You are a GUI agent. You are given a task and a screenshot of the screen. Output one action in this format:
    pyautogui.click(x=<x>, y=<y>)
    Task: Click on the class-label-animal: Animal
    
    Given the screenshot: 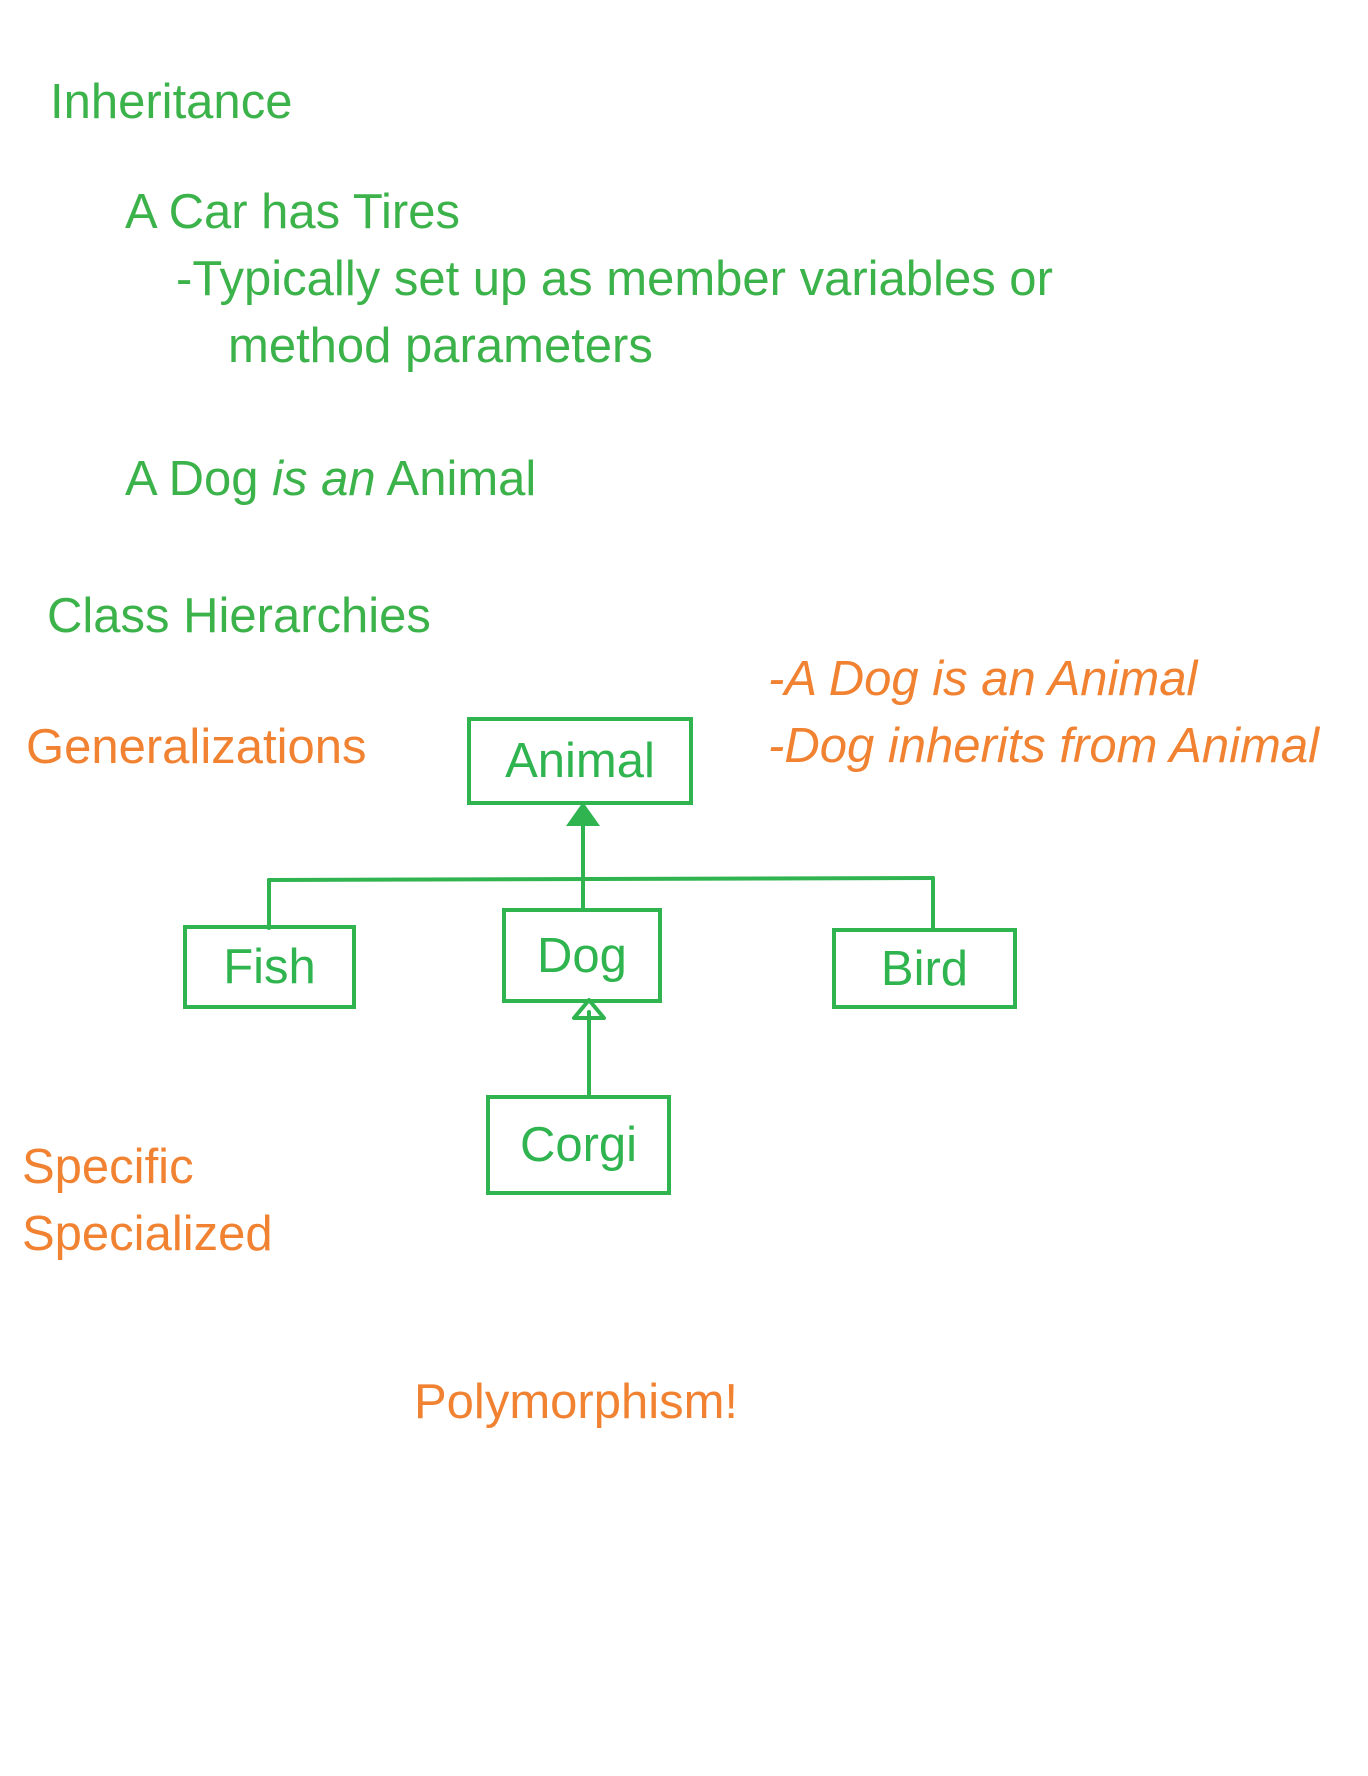 What is the action you would take?
    pyautogui.click(x=580, y=761)
    